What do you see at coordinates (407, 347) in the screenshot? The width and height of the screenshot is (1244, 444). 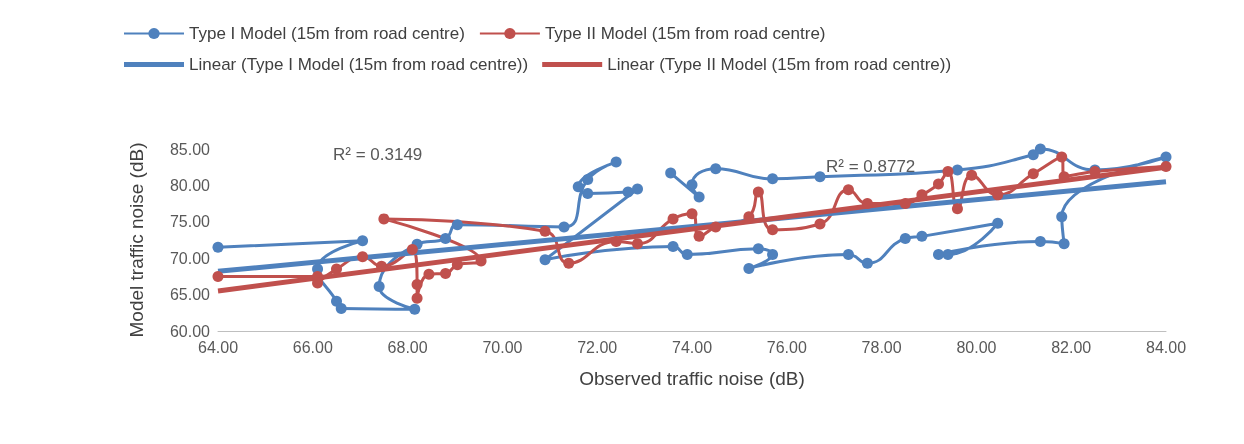 I see `x-tick-label: 68.00` at bounding box center [407, 347].